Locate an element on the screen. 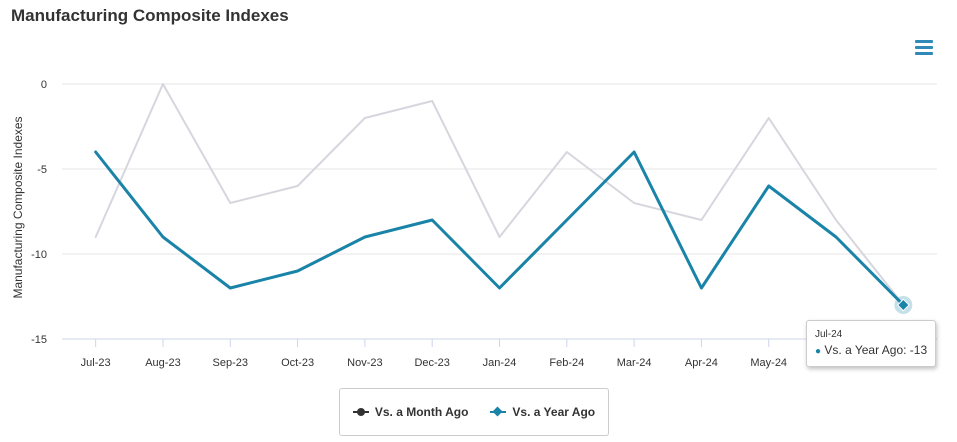 The width and height of the screenshot is (957, 442). legend-item-month-ago: Vs. a Month Ago is located at coordinates (410, 412).